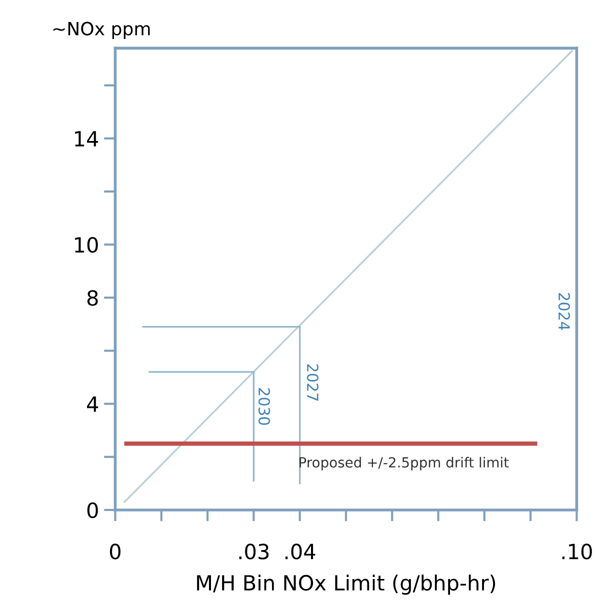 This screenshot has width=597, height=610. I want to click on y-tick-label: 4, so click(92, 404).